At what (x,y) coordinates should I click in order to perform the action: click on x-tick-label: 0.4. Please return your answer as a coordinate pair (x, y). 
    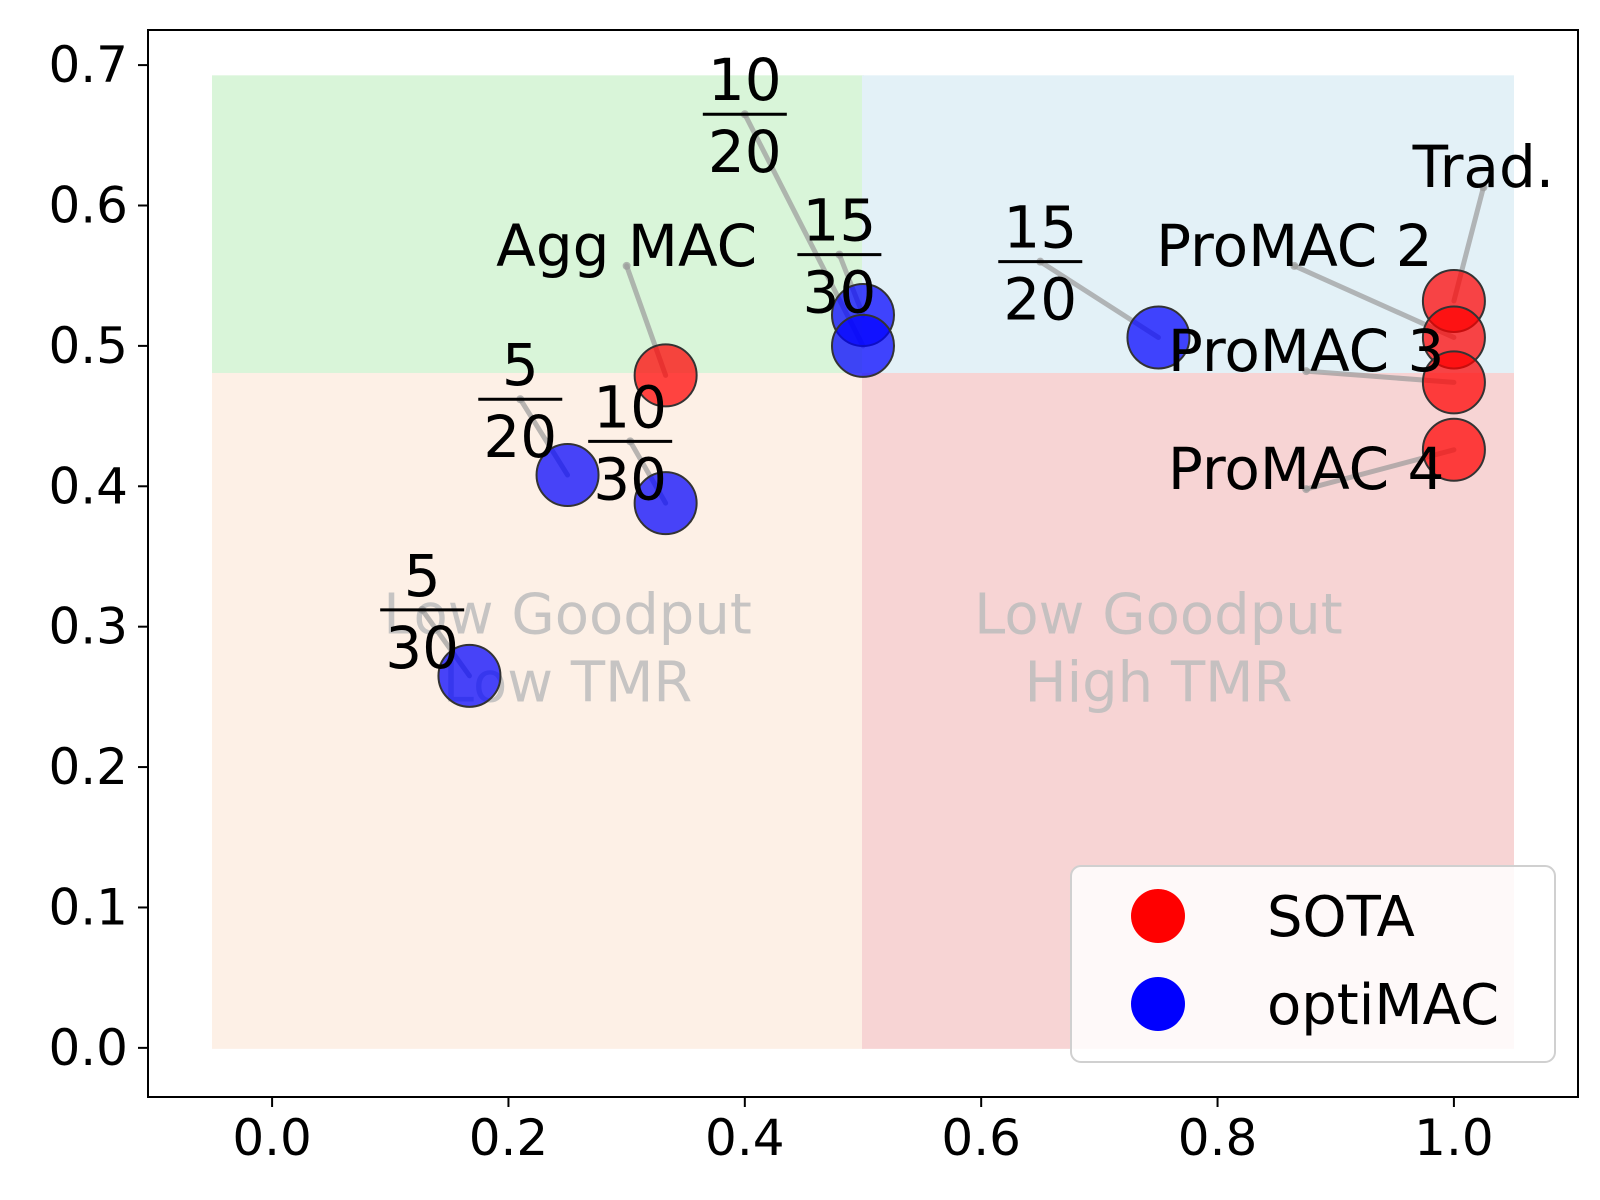
    Looking at the image, I should click on (745, 1138).